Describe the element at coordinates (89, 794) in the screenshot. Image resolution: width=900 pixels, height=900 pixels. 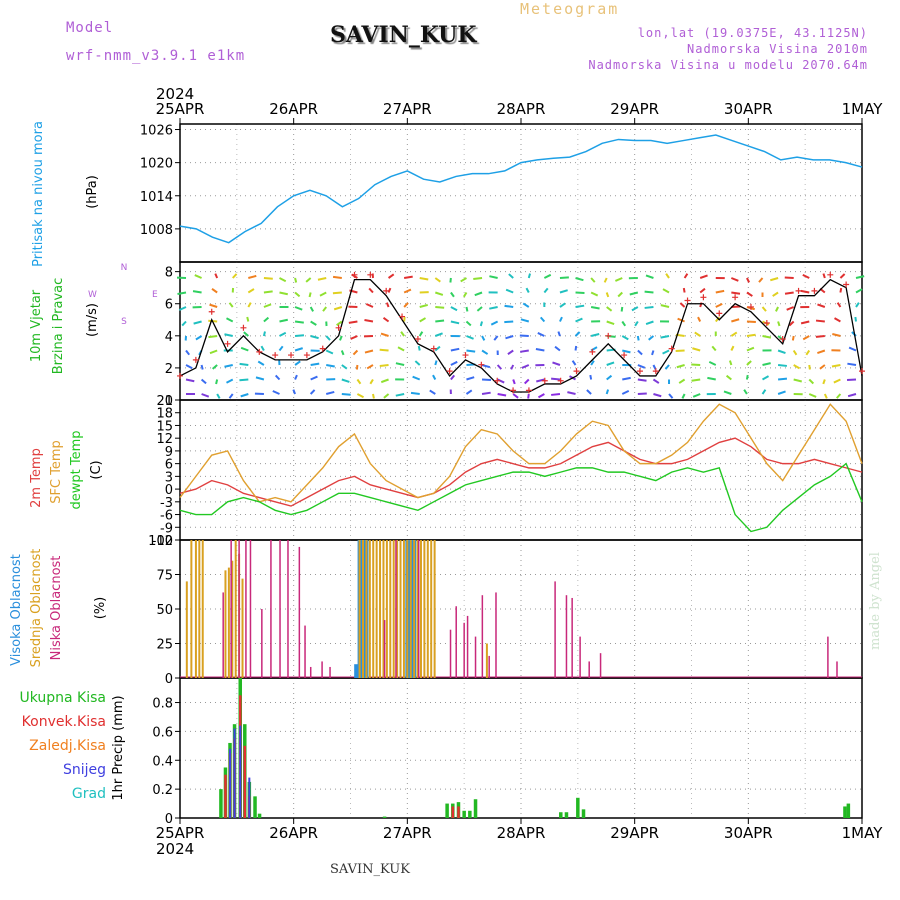
I see `precip-legend-item: Grad` at that location.